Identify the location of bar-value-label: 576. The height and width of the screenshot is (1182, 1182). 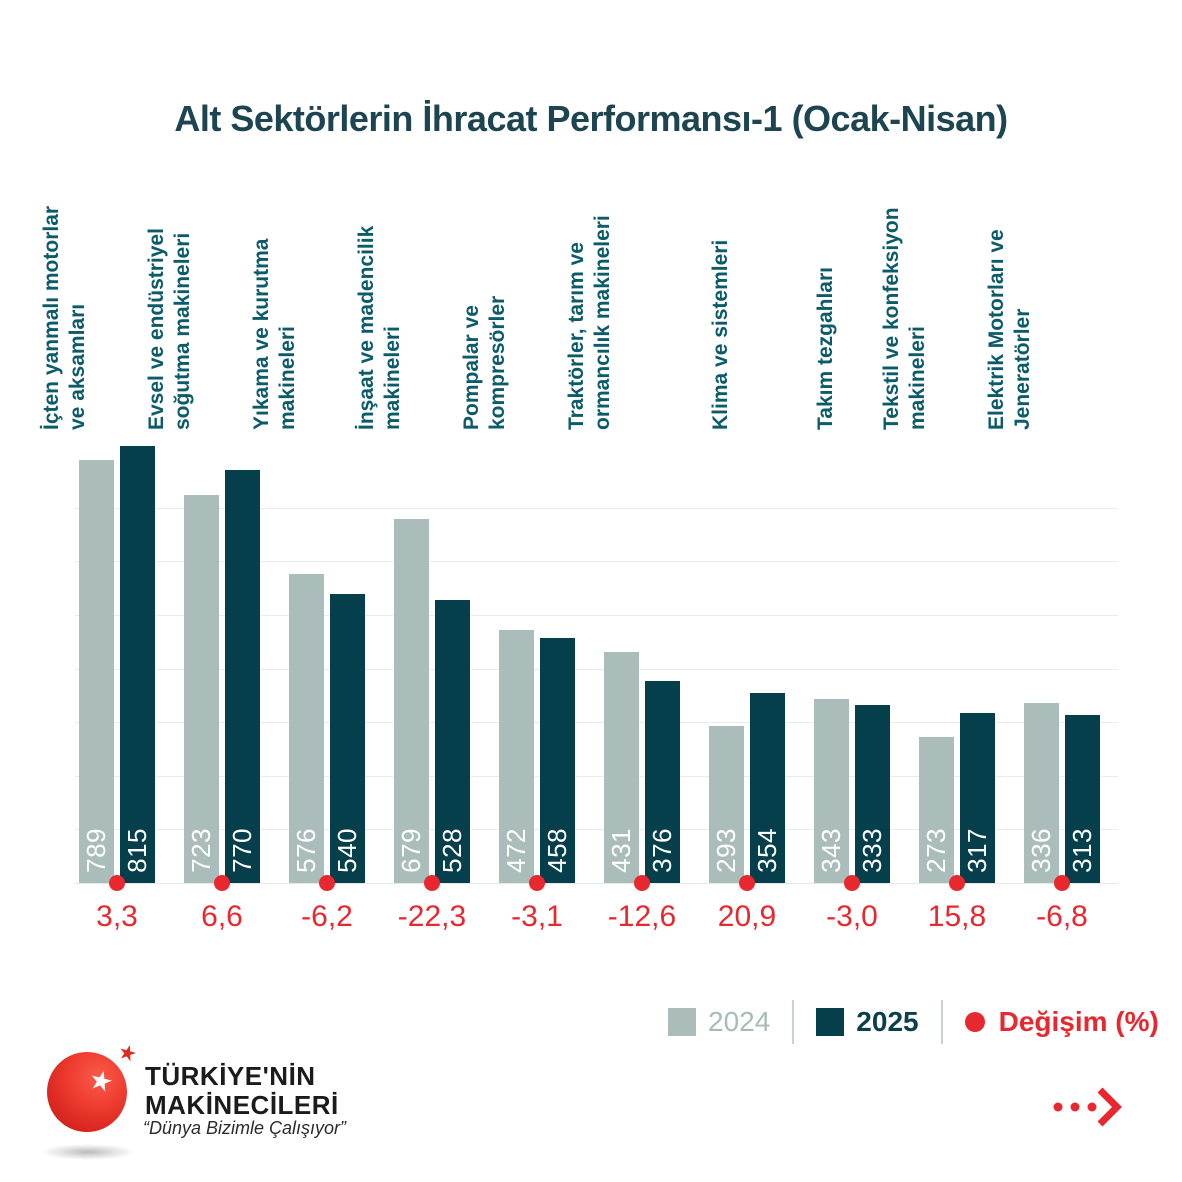
(306, 850).